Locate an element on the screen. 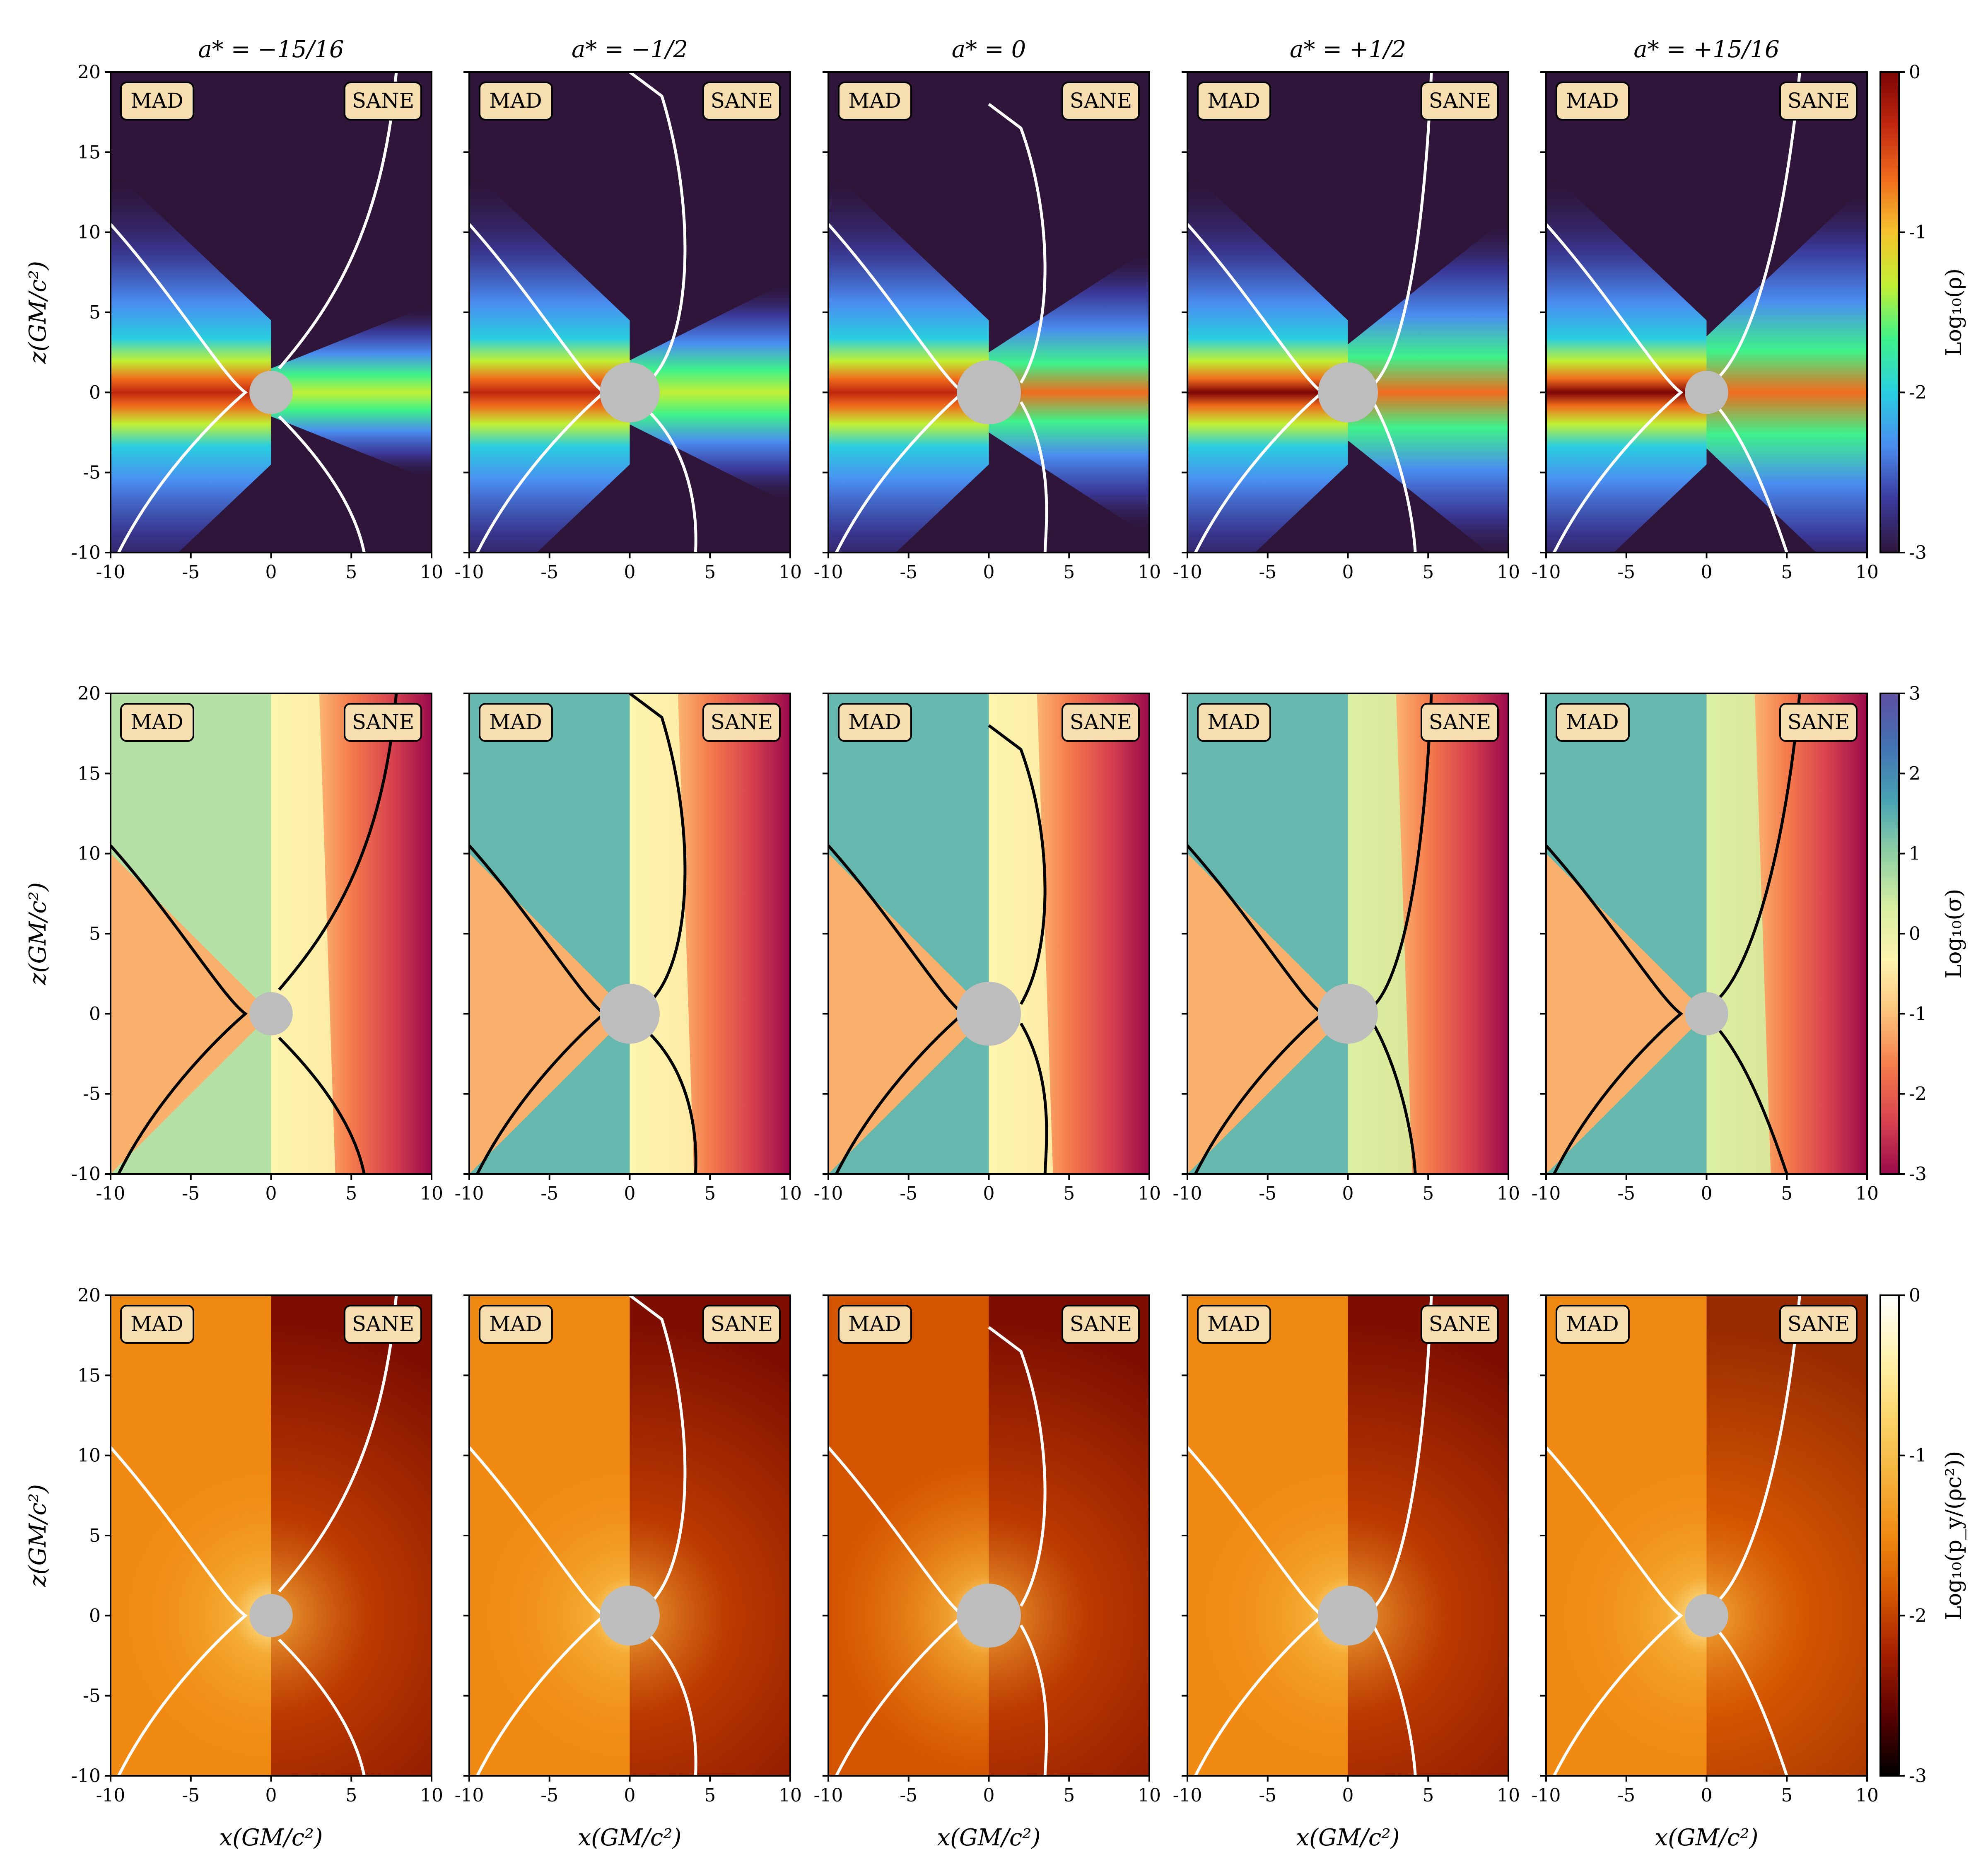 Image resolution: width=1988 pixels, height=1864 pixels. colorbar-row2: 3 2 1 0 -1 -2 -3 Log₁₀(σ) is located at coordinates (1922, 934).